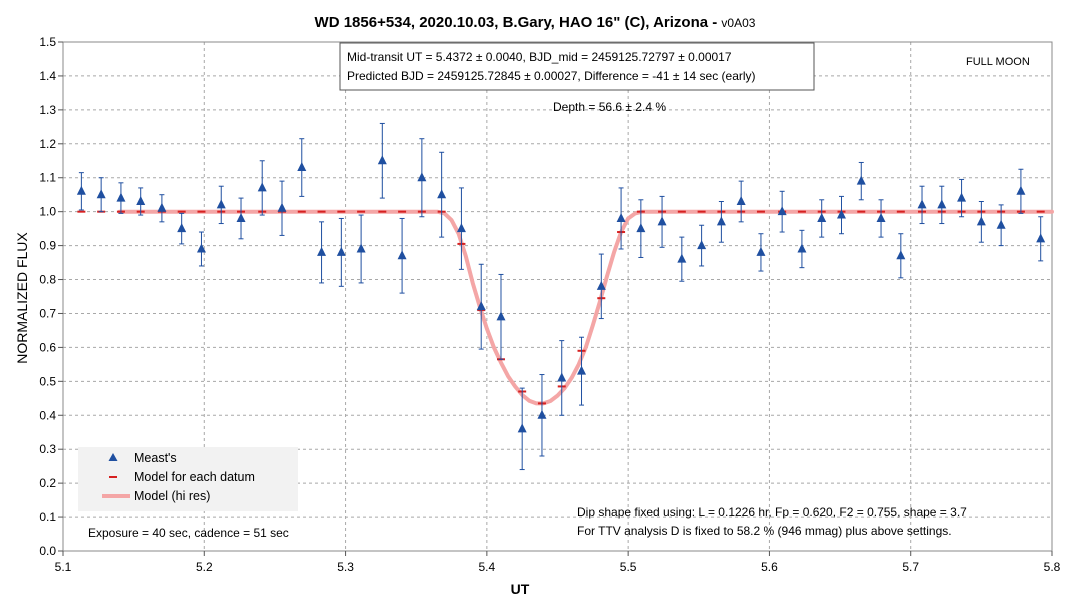  Describe the element at coordinates (628, 567) in the screenshot. I see `x-tick-label: 5.5` at that location.